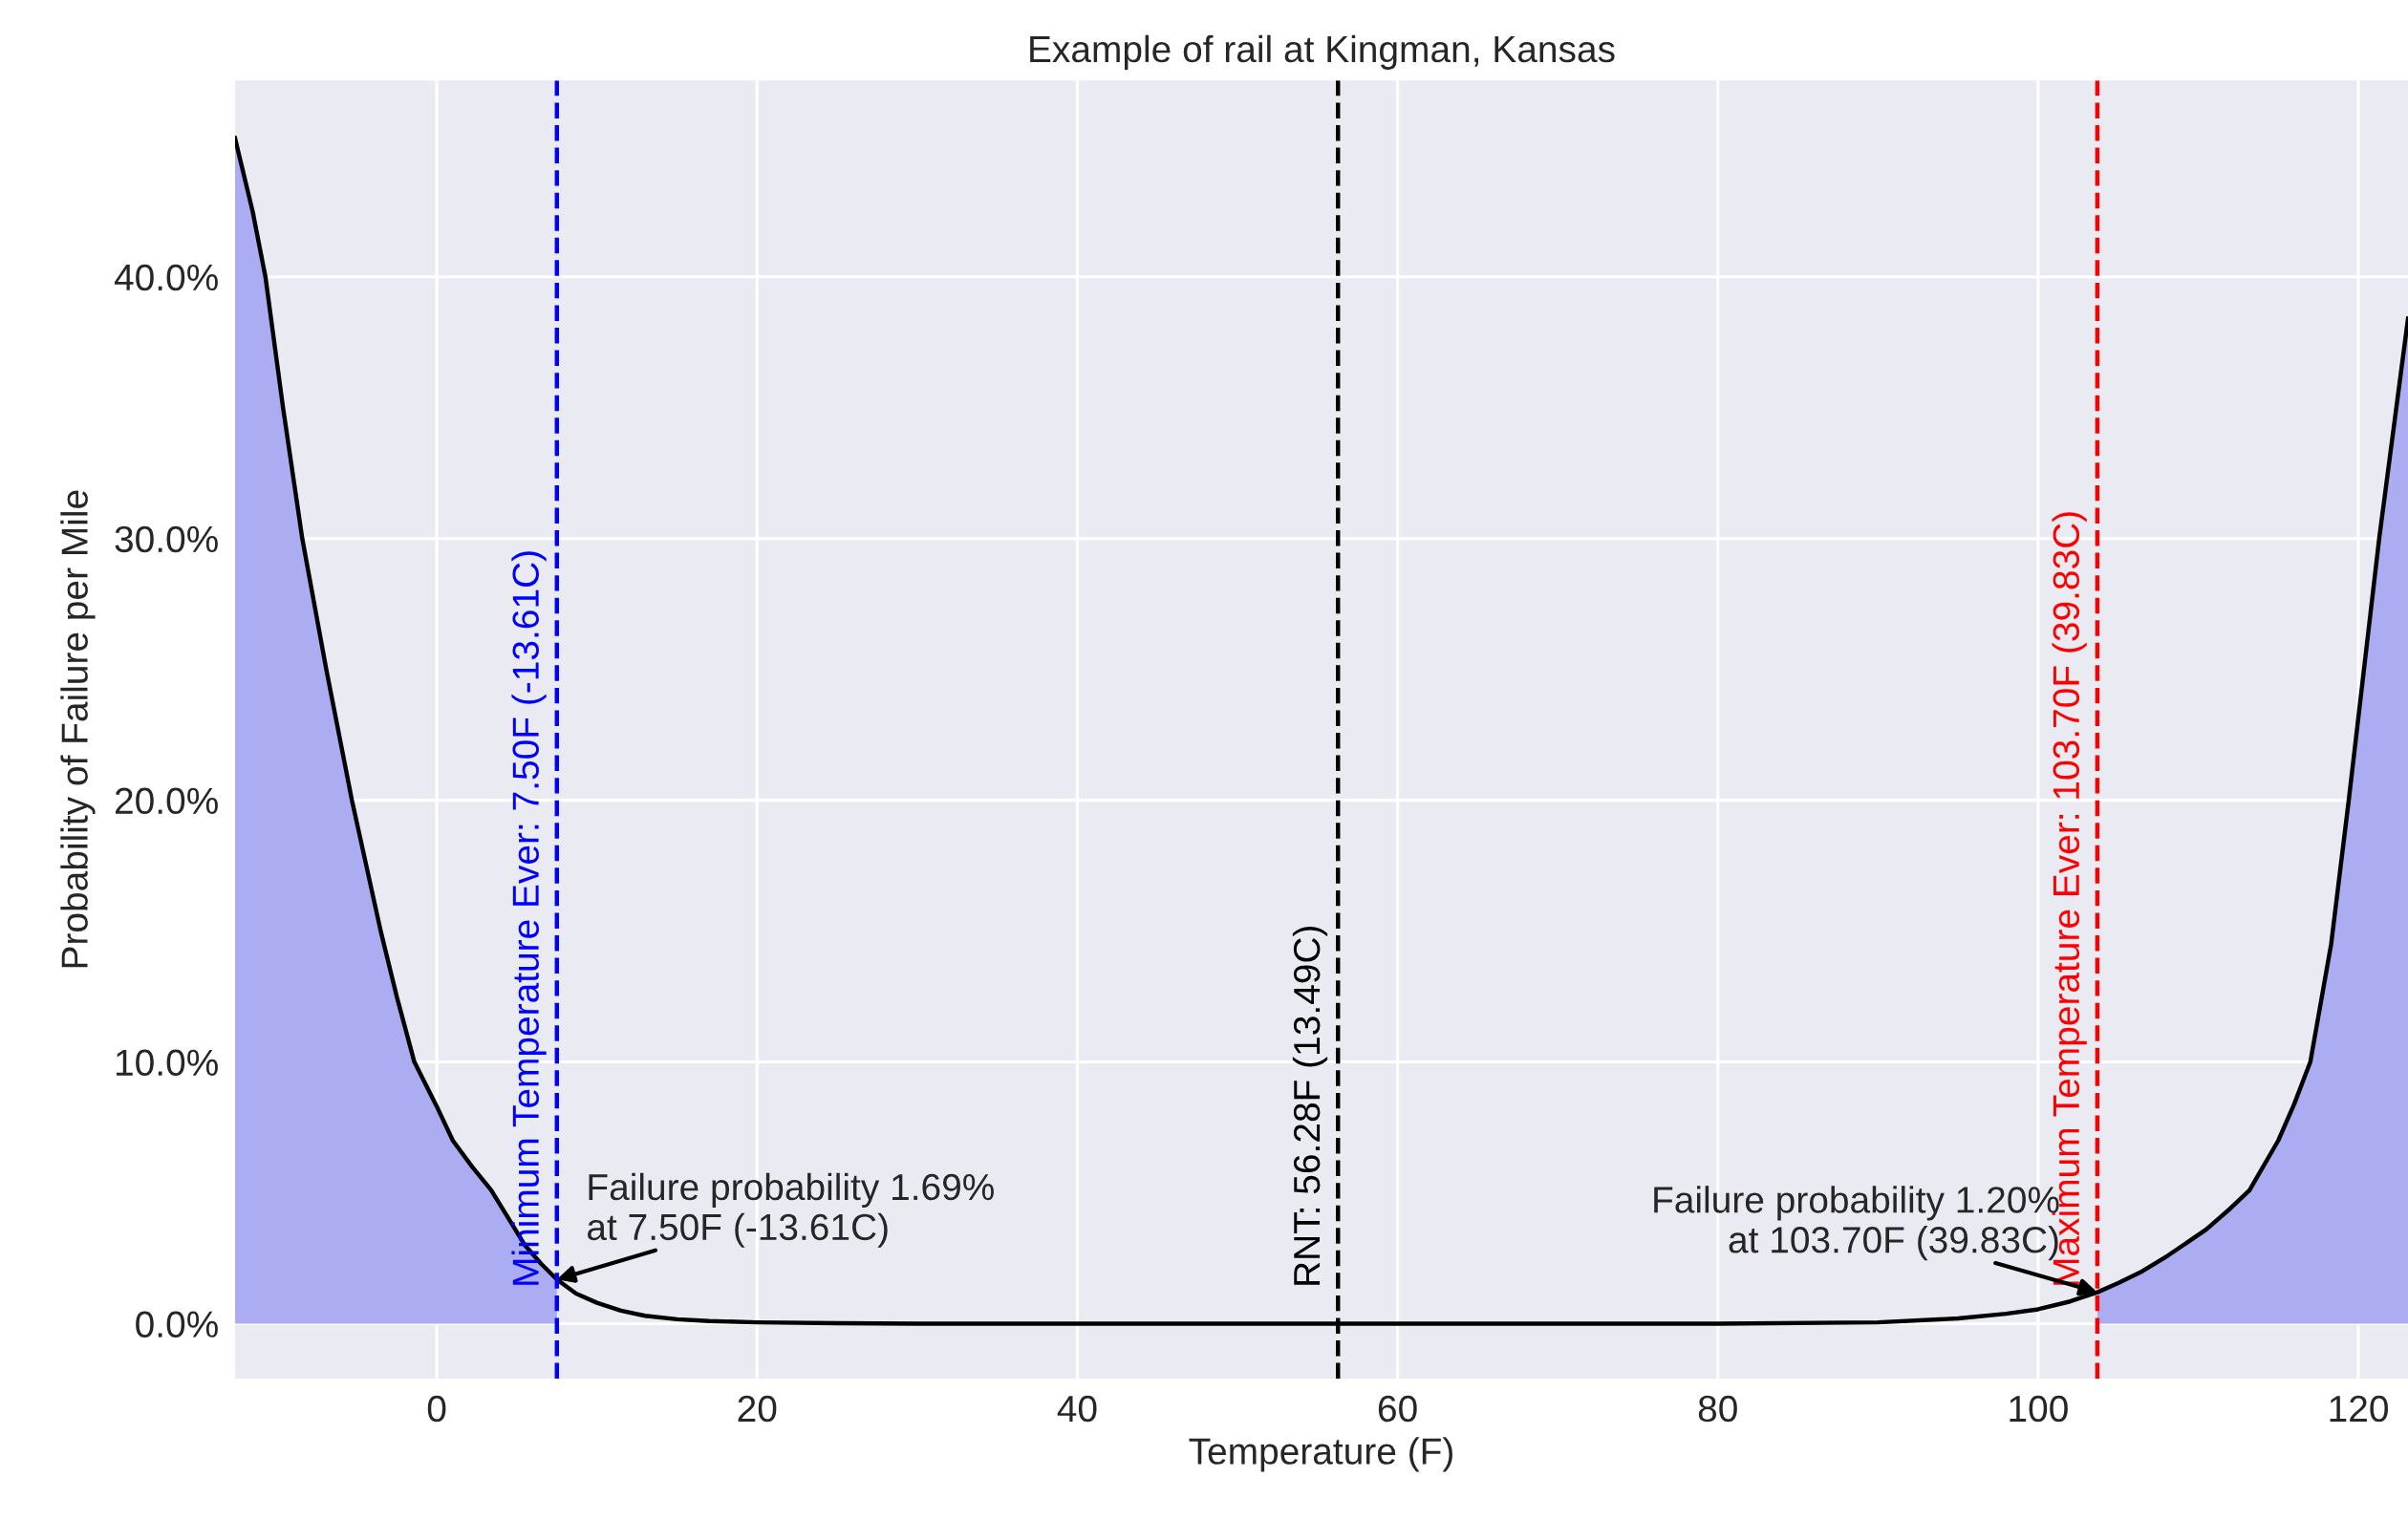 The height and width of the screenshot is (1520, 2408). Describe the element at coordinates (2039, 1409) in the screenshot. I see `x-tick-label: 100` at that location.